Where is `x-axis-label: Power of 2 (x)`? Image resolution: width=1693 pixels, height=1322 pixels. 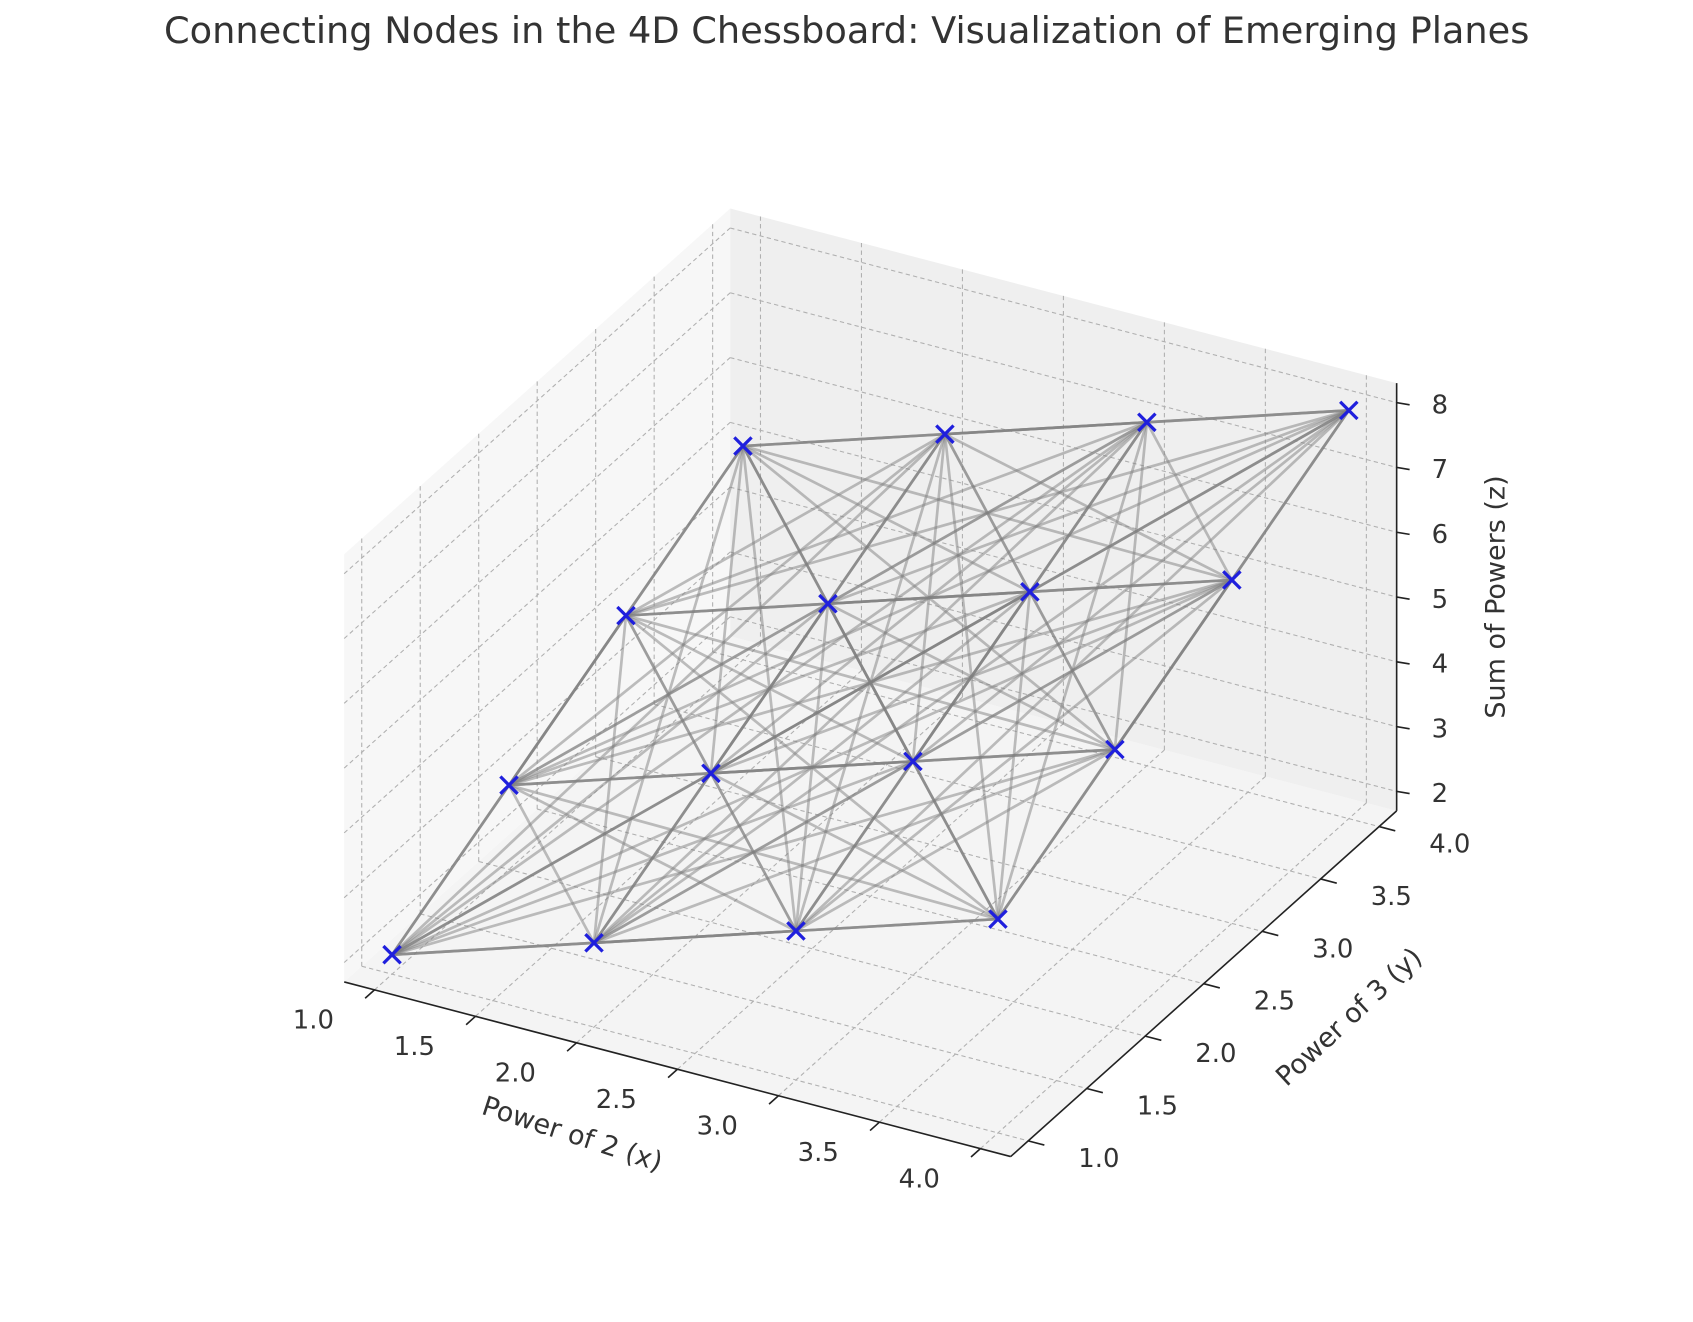 x-axis-label: Power of 2 (x) is located at coordinates (572, 1134).